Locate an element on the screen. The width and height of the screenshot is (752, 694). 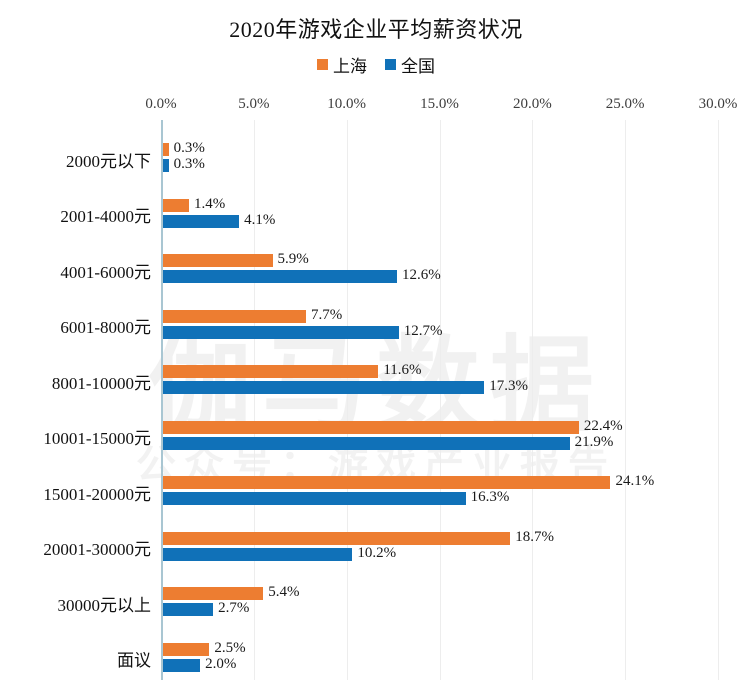
bar-group: 5.9% 12.6% is located at coordinates (441, 267).